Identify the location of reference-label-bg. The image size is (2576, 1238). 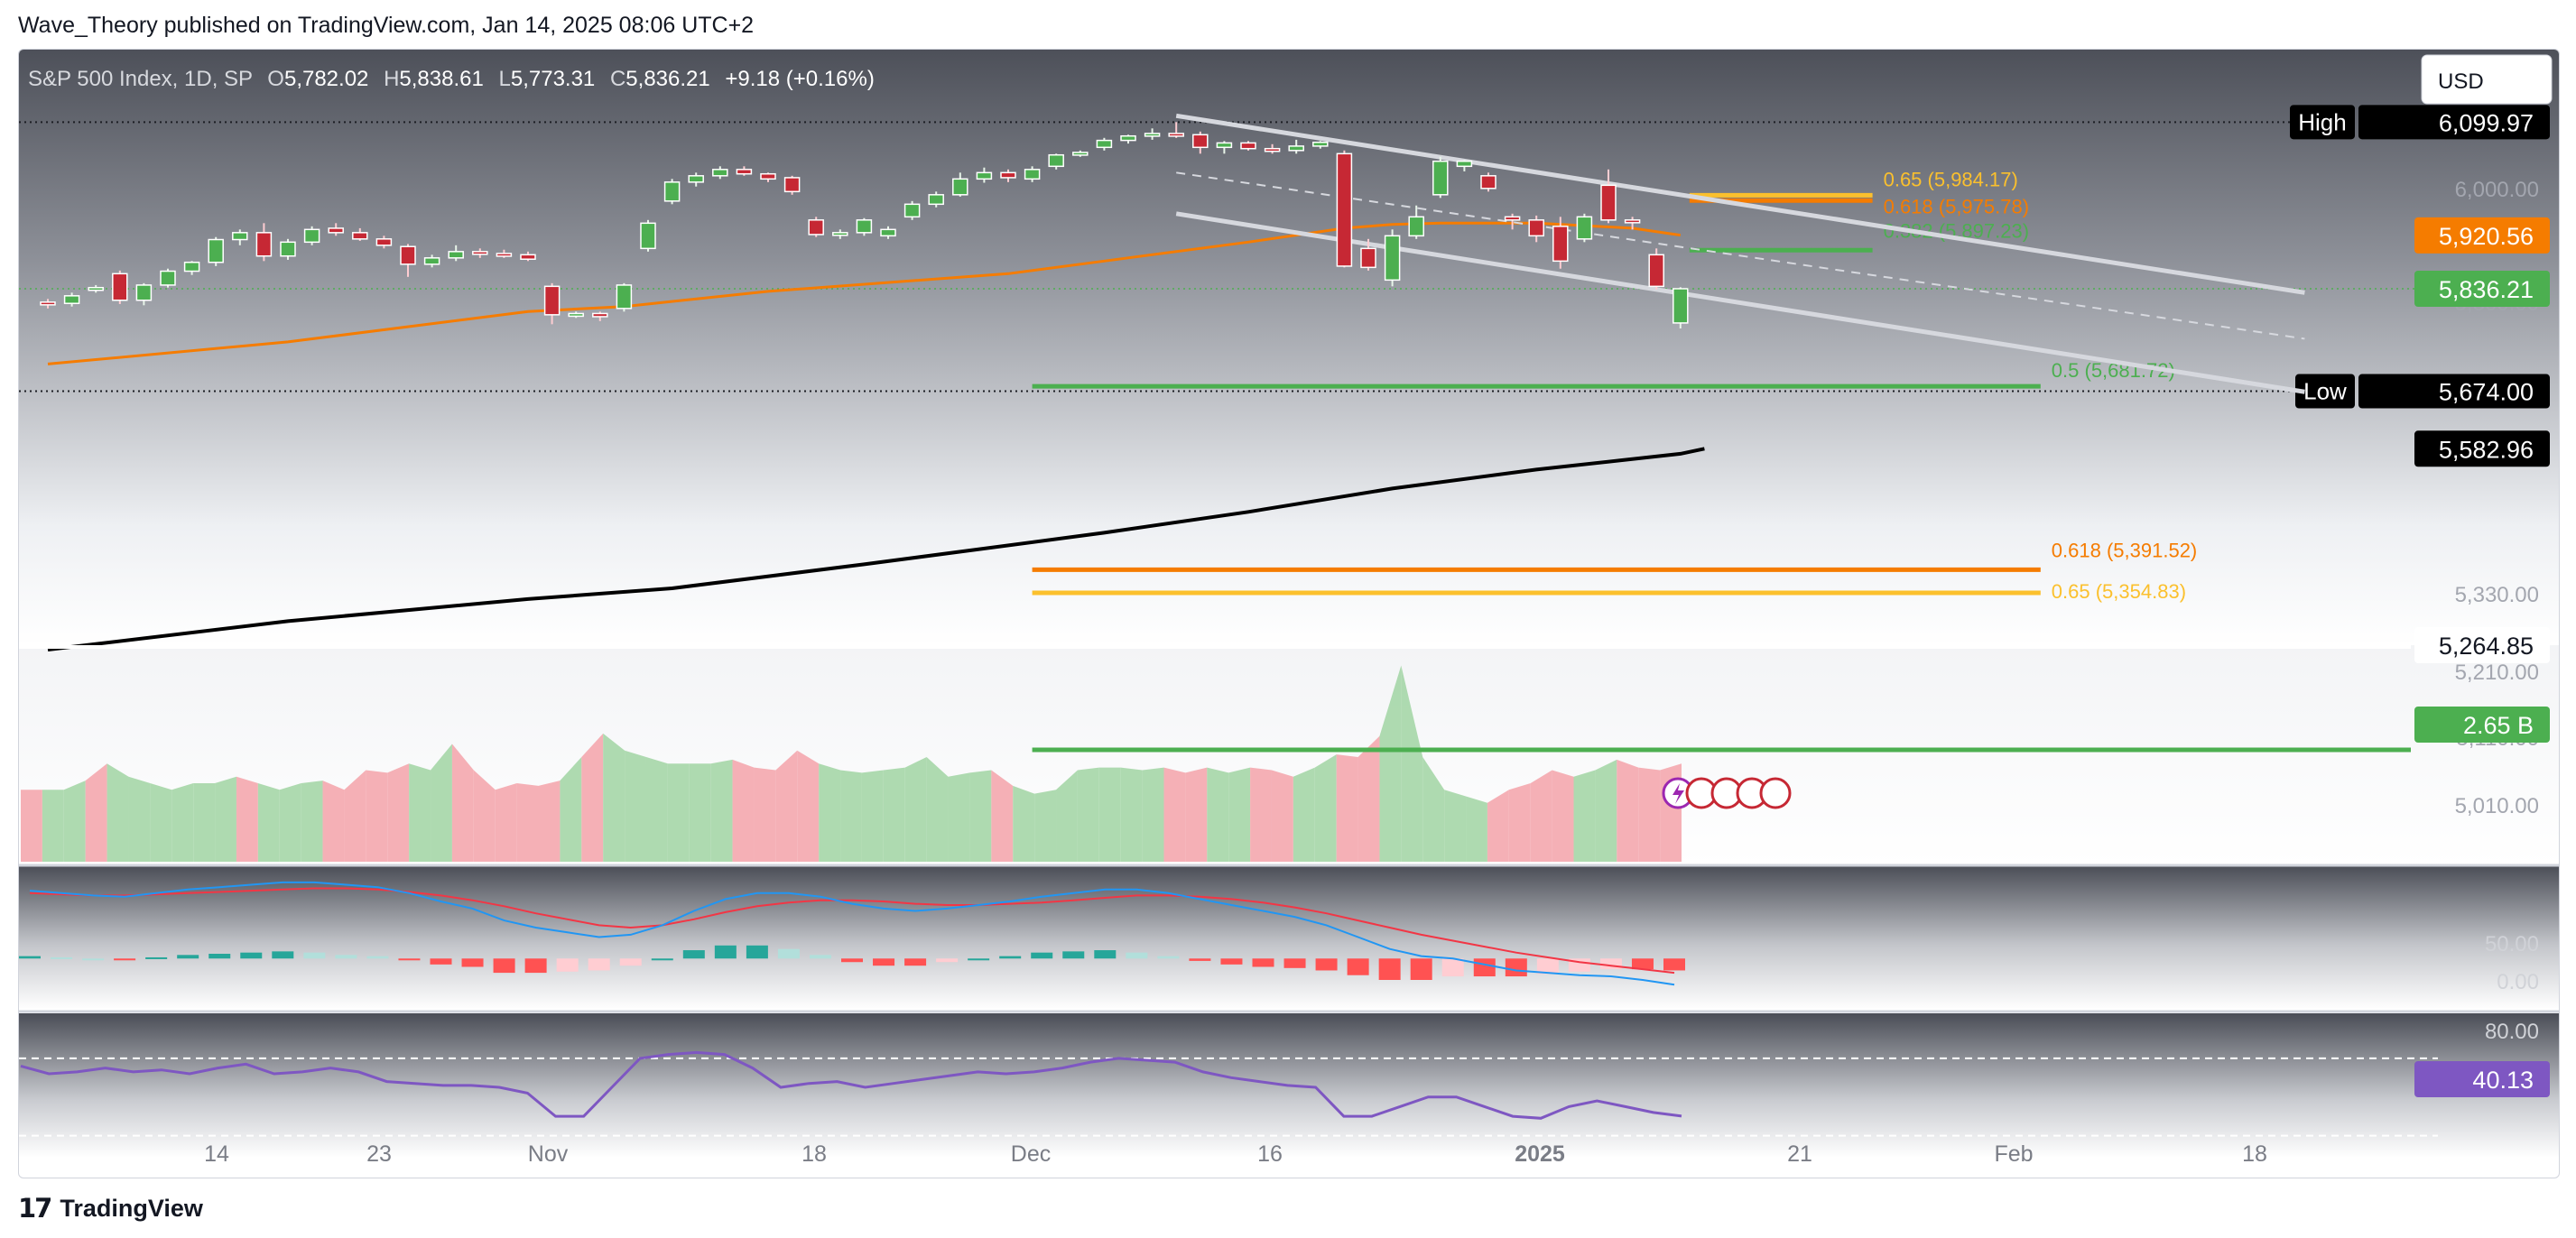
(2322, 123).